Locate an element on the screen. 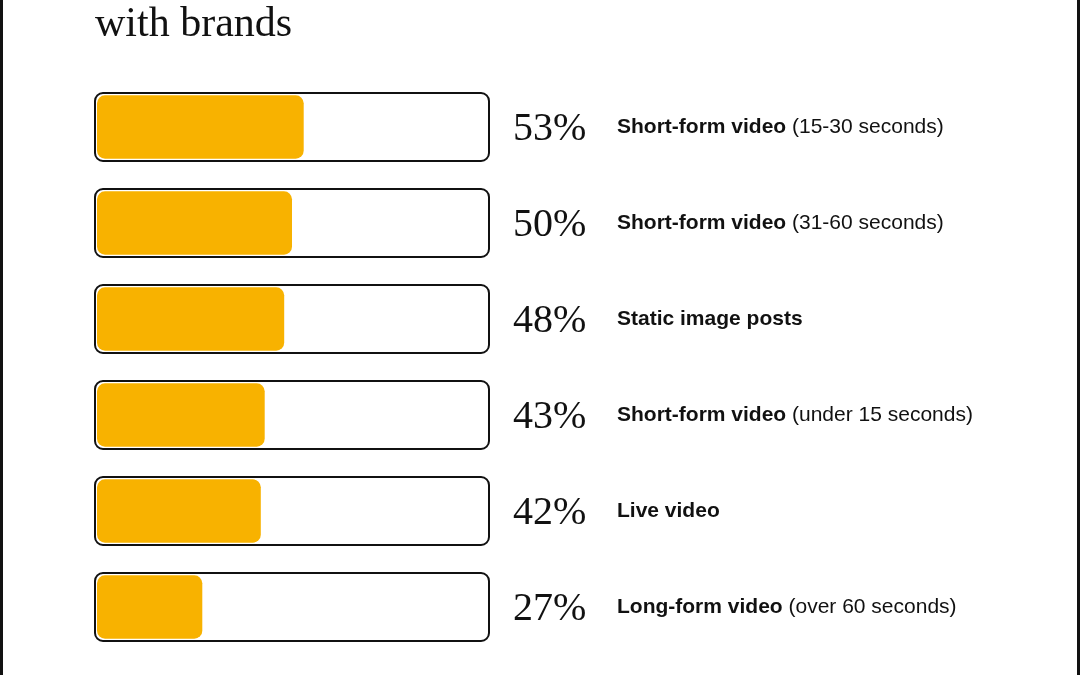  y-tick-label: Static image posts is located at coordinates (710, 317).